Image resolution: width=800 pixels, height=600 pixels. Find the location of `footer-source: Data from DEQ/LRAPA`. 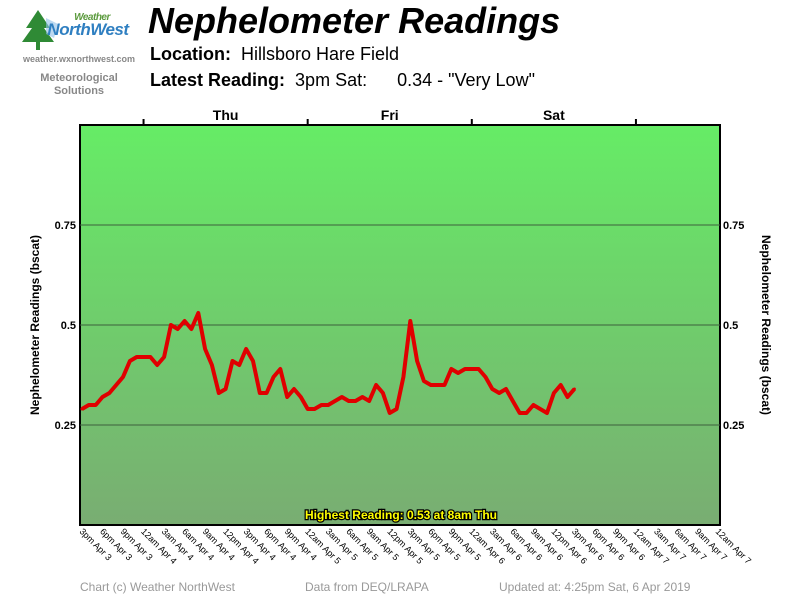

footer-source: Data from DEQ/LRAPA is located at coordinates (367, 587).